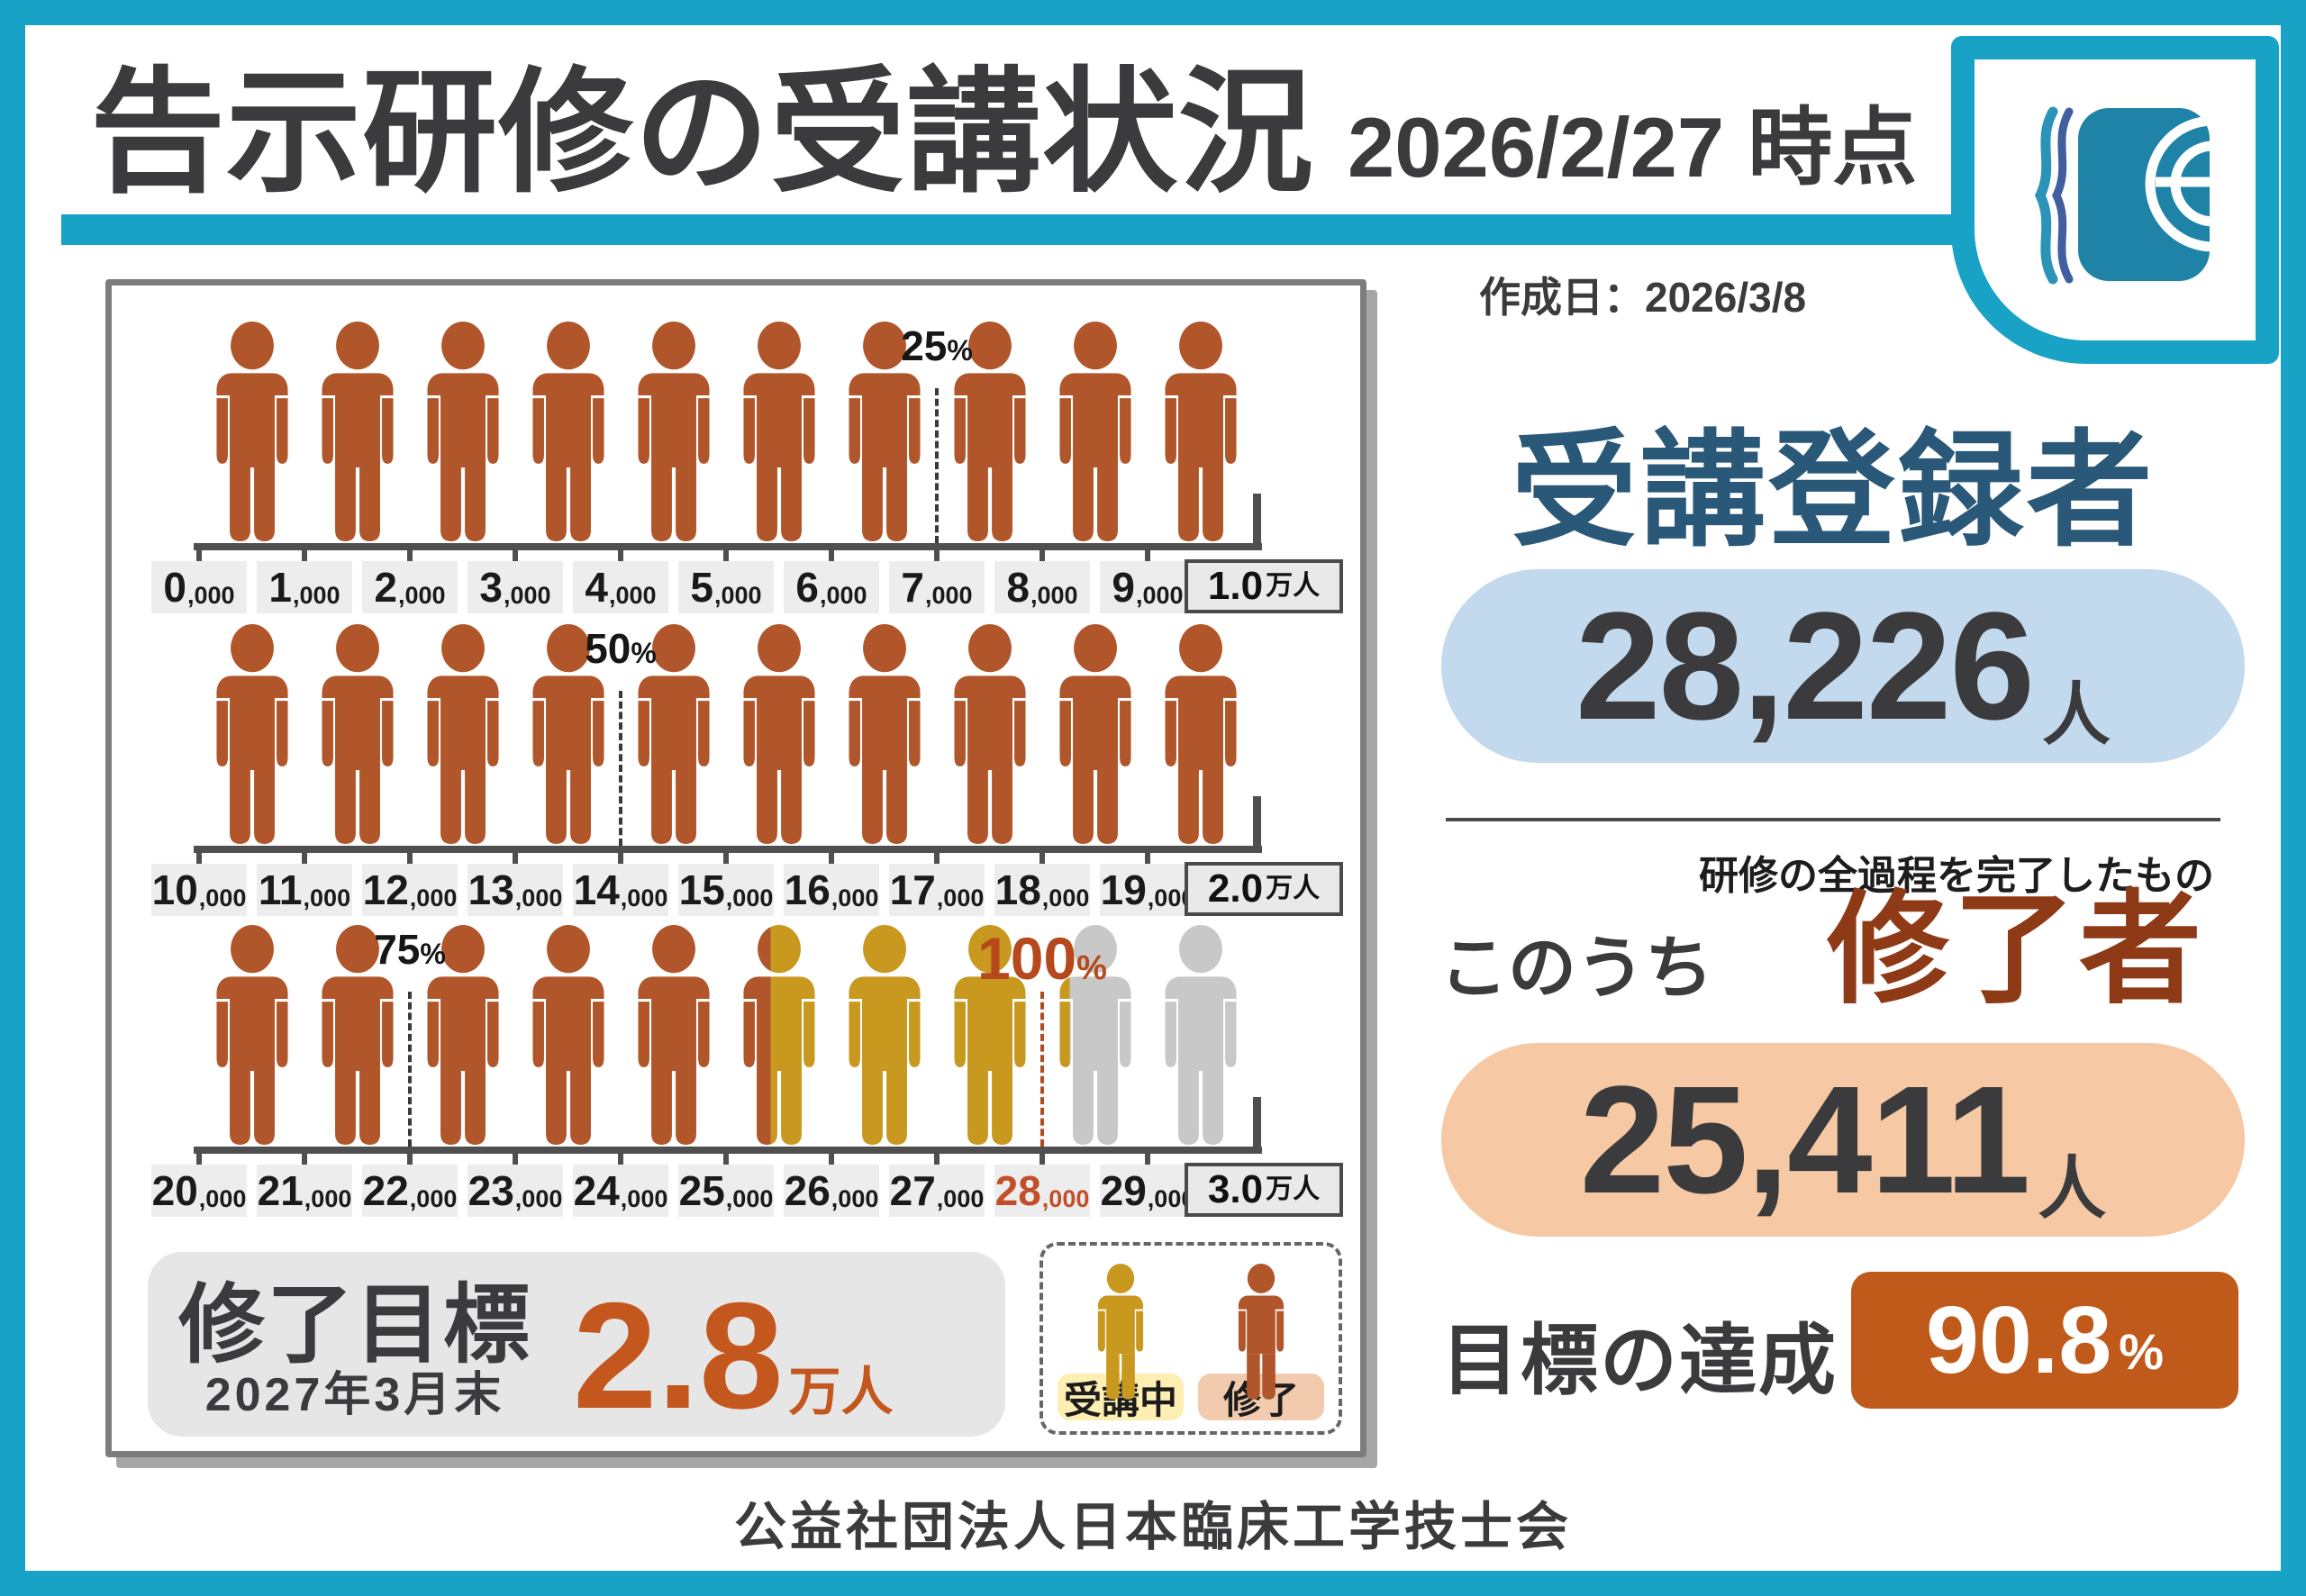  Describe the element at coordinates (1120, 1332) in the screenshot. I see `legend-person-in-progress` at that location.